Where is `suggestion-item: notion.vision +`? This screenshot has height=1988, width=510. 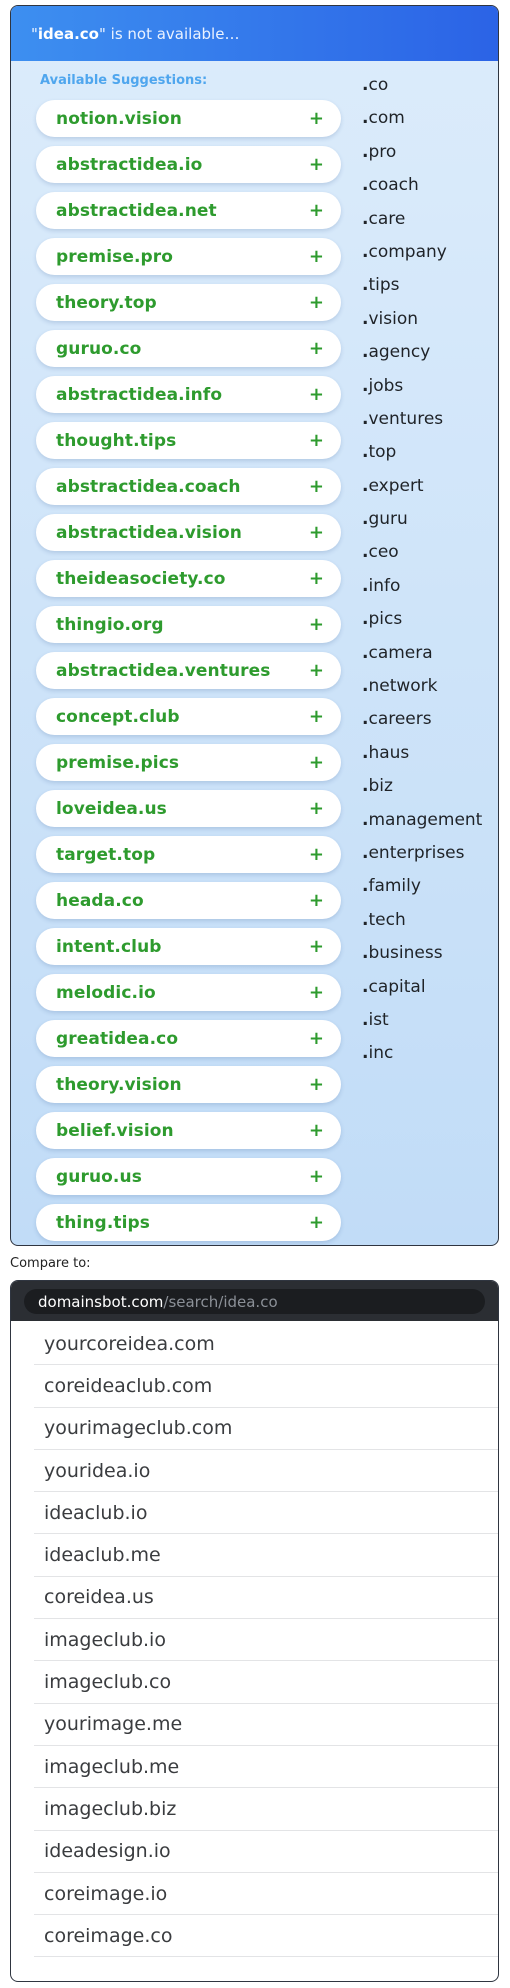
suggestion-item: notion.vision + is located at coordinates (188, 118).